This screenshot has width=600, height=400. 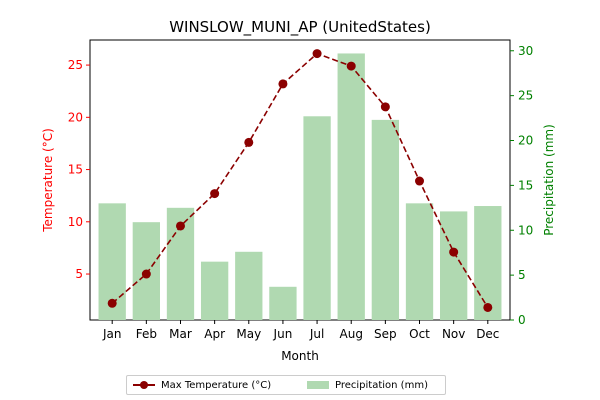 I want to click on temp-point-aug, so click(x=351, y=66).